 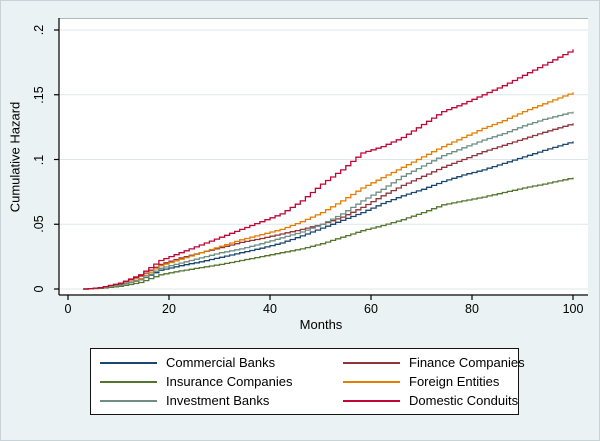 I want to click on legend-line-domestic-conduits, so click(x=371, y=400).